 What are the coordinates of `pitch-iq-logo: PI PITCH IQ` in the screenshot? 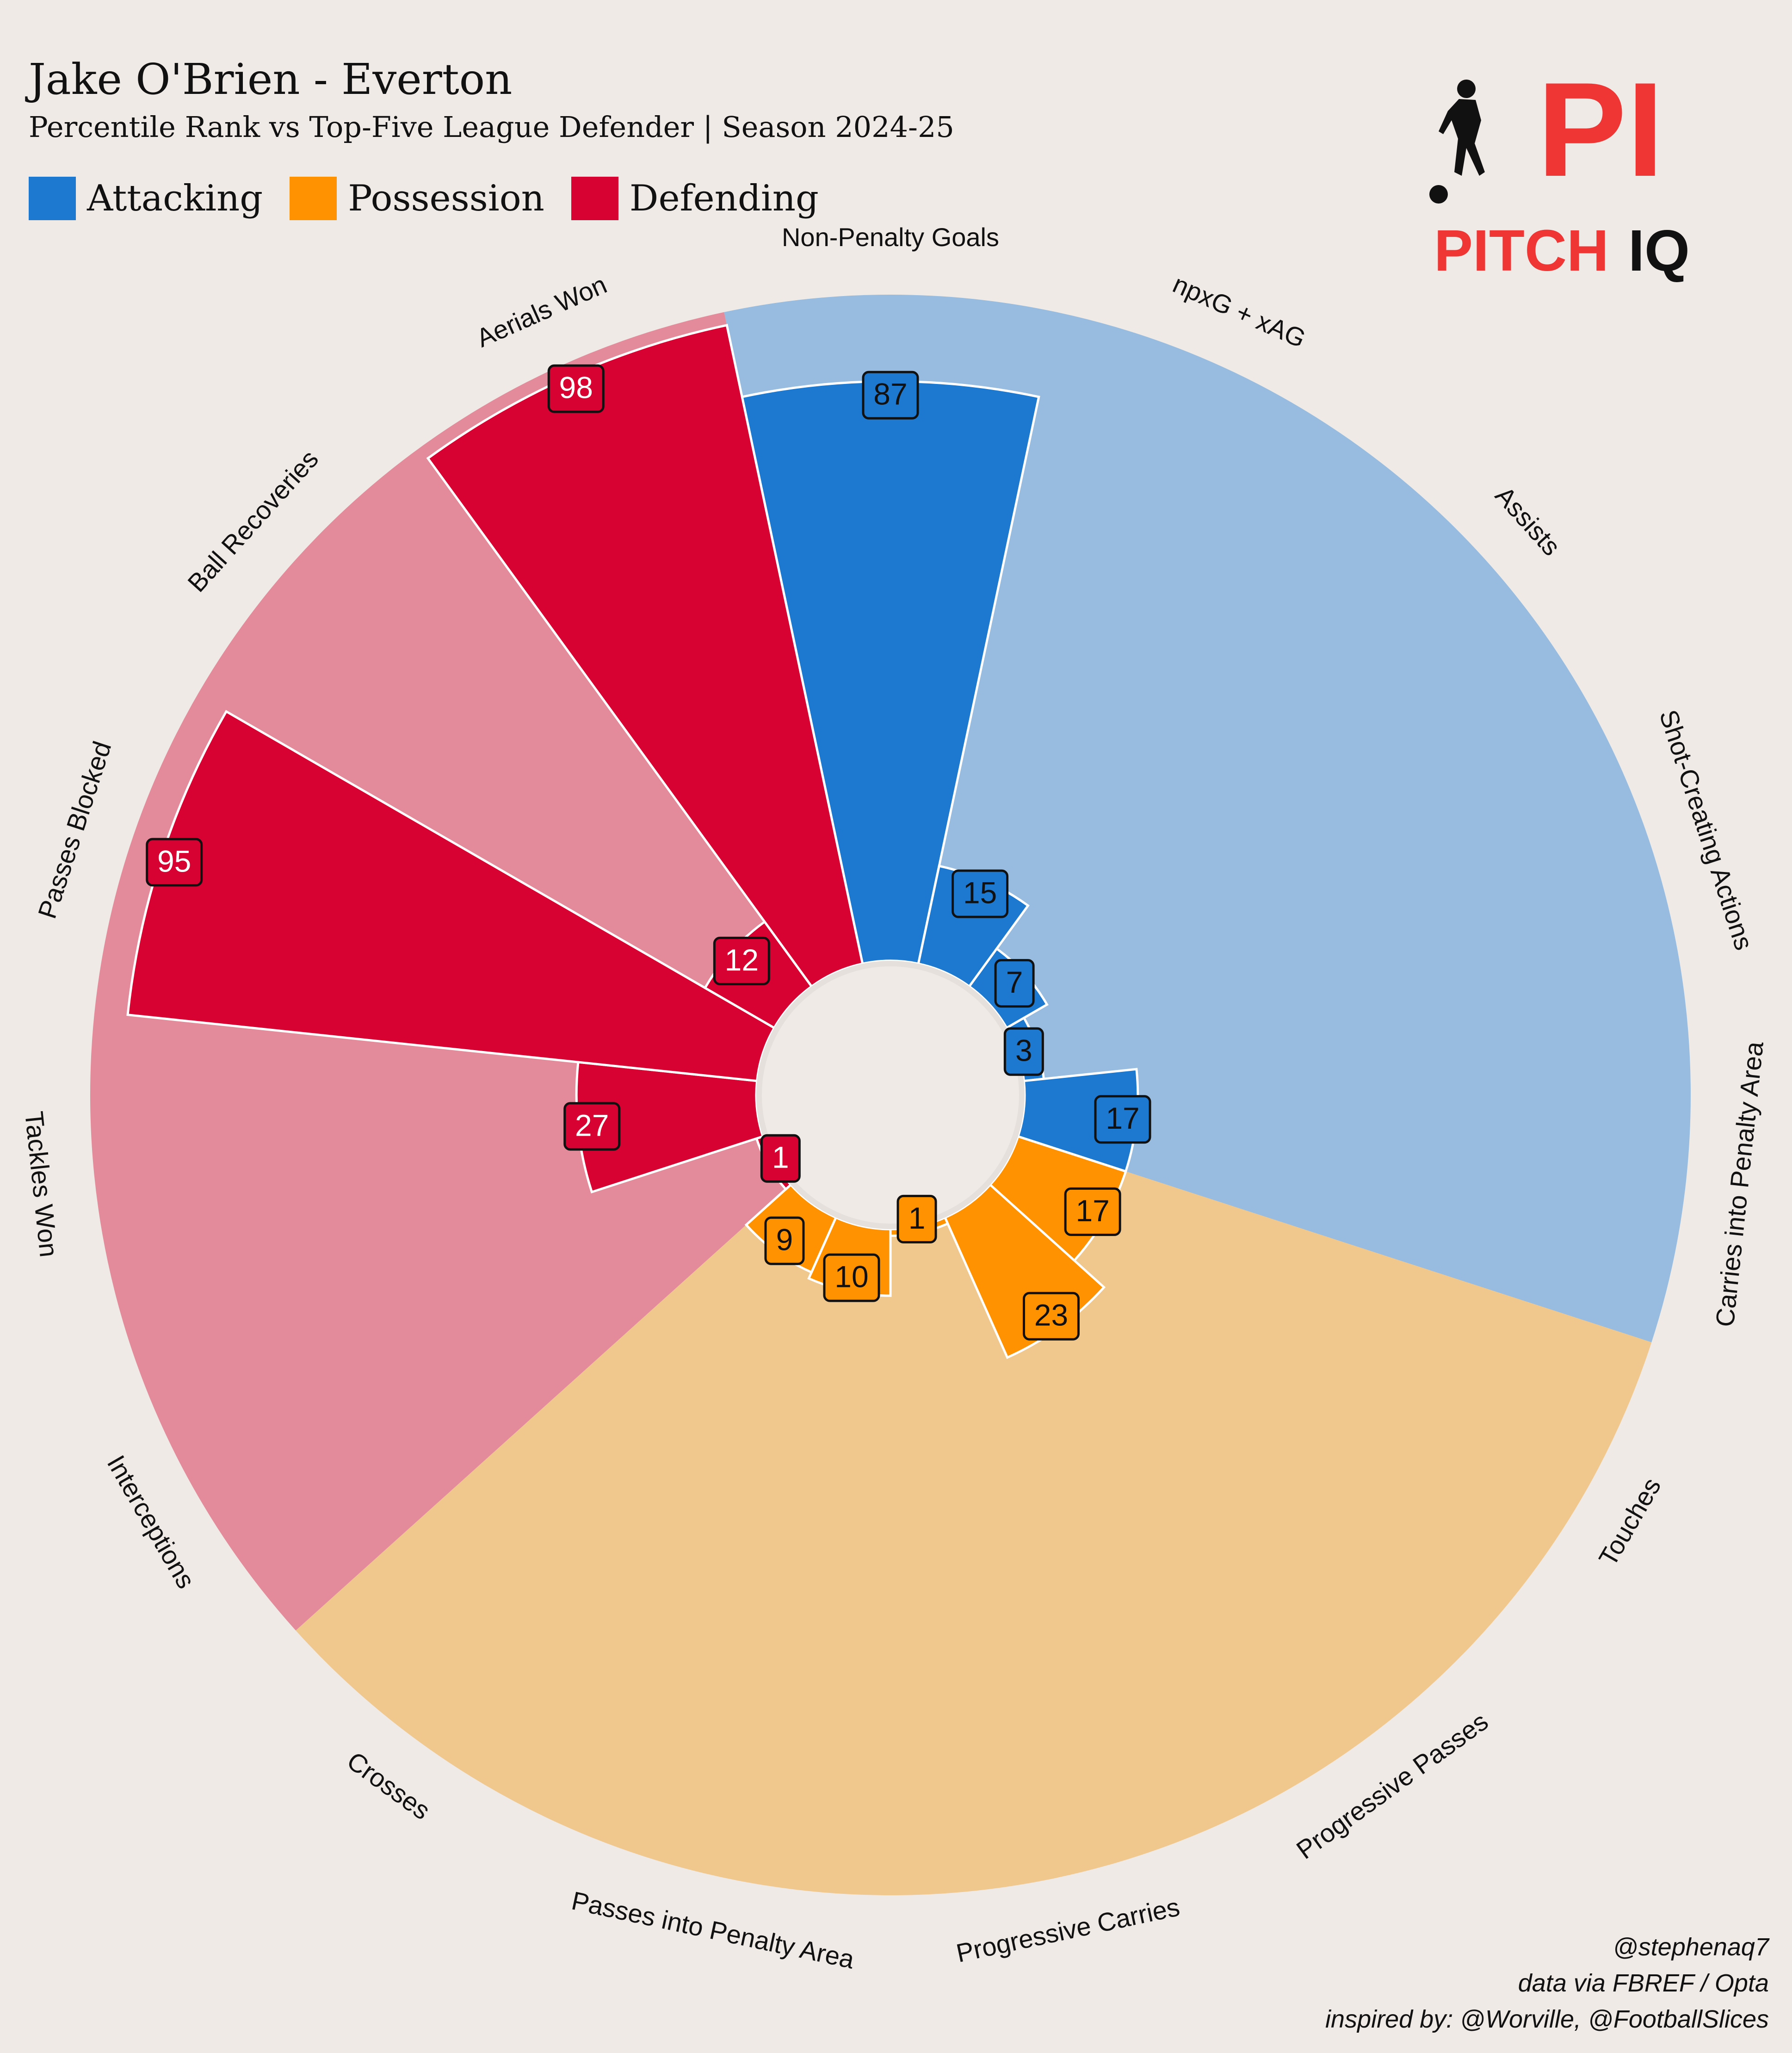 It's located at (1559, 173).